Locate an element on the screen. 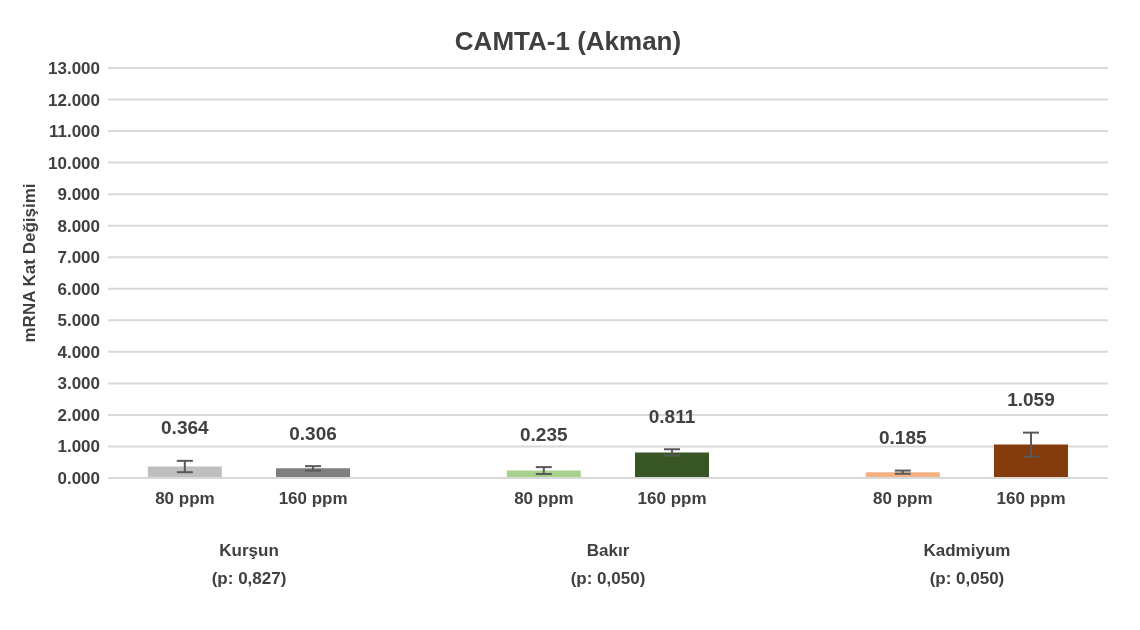 The width and height of the screenshot is (1140, 630). text: Kurşun (p: 0,827) is located at coordinates (249, 564).